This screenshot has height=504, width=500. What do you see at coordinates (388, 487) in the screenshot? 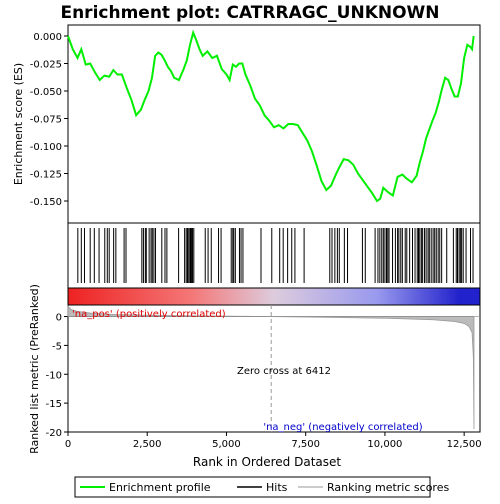
I see `legend-metric-label: Ranking metric scores` at bounding box center [388, 487].